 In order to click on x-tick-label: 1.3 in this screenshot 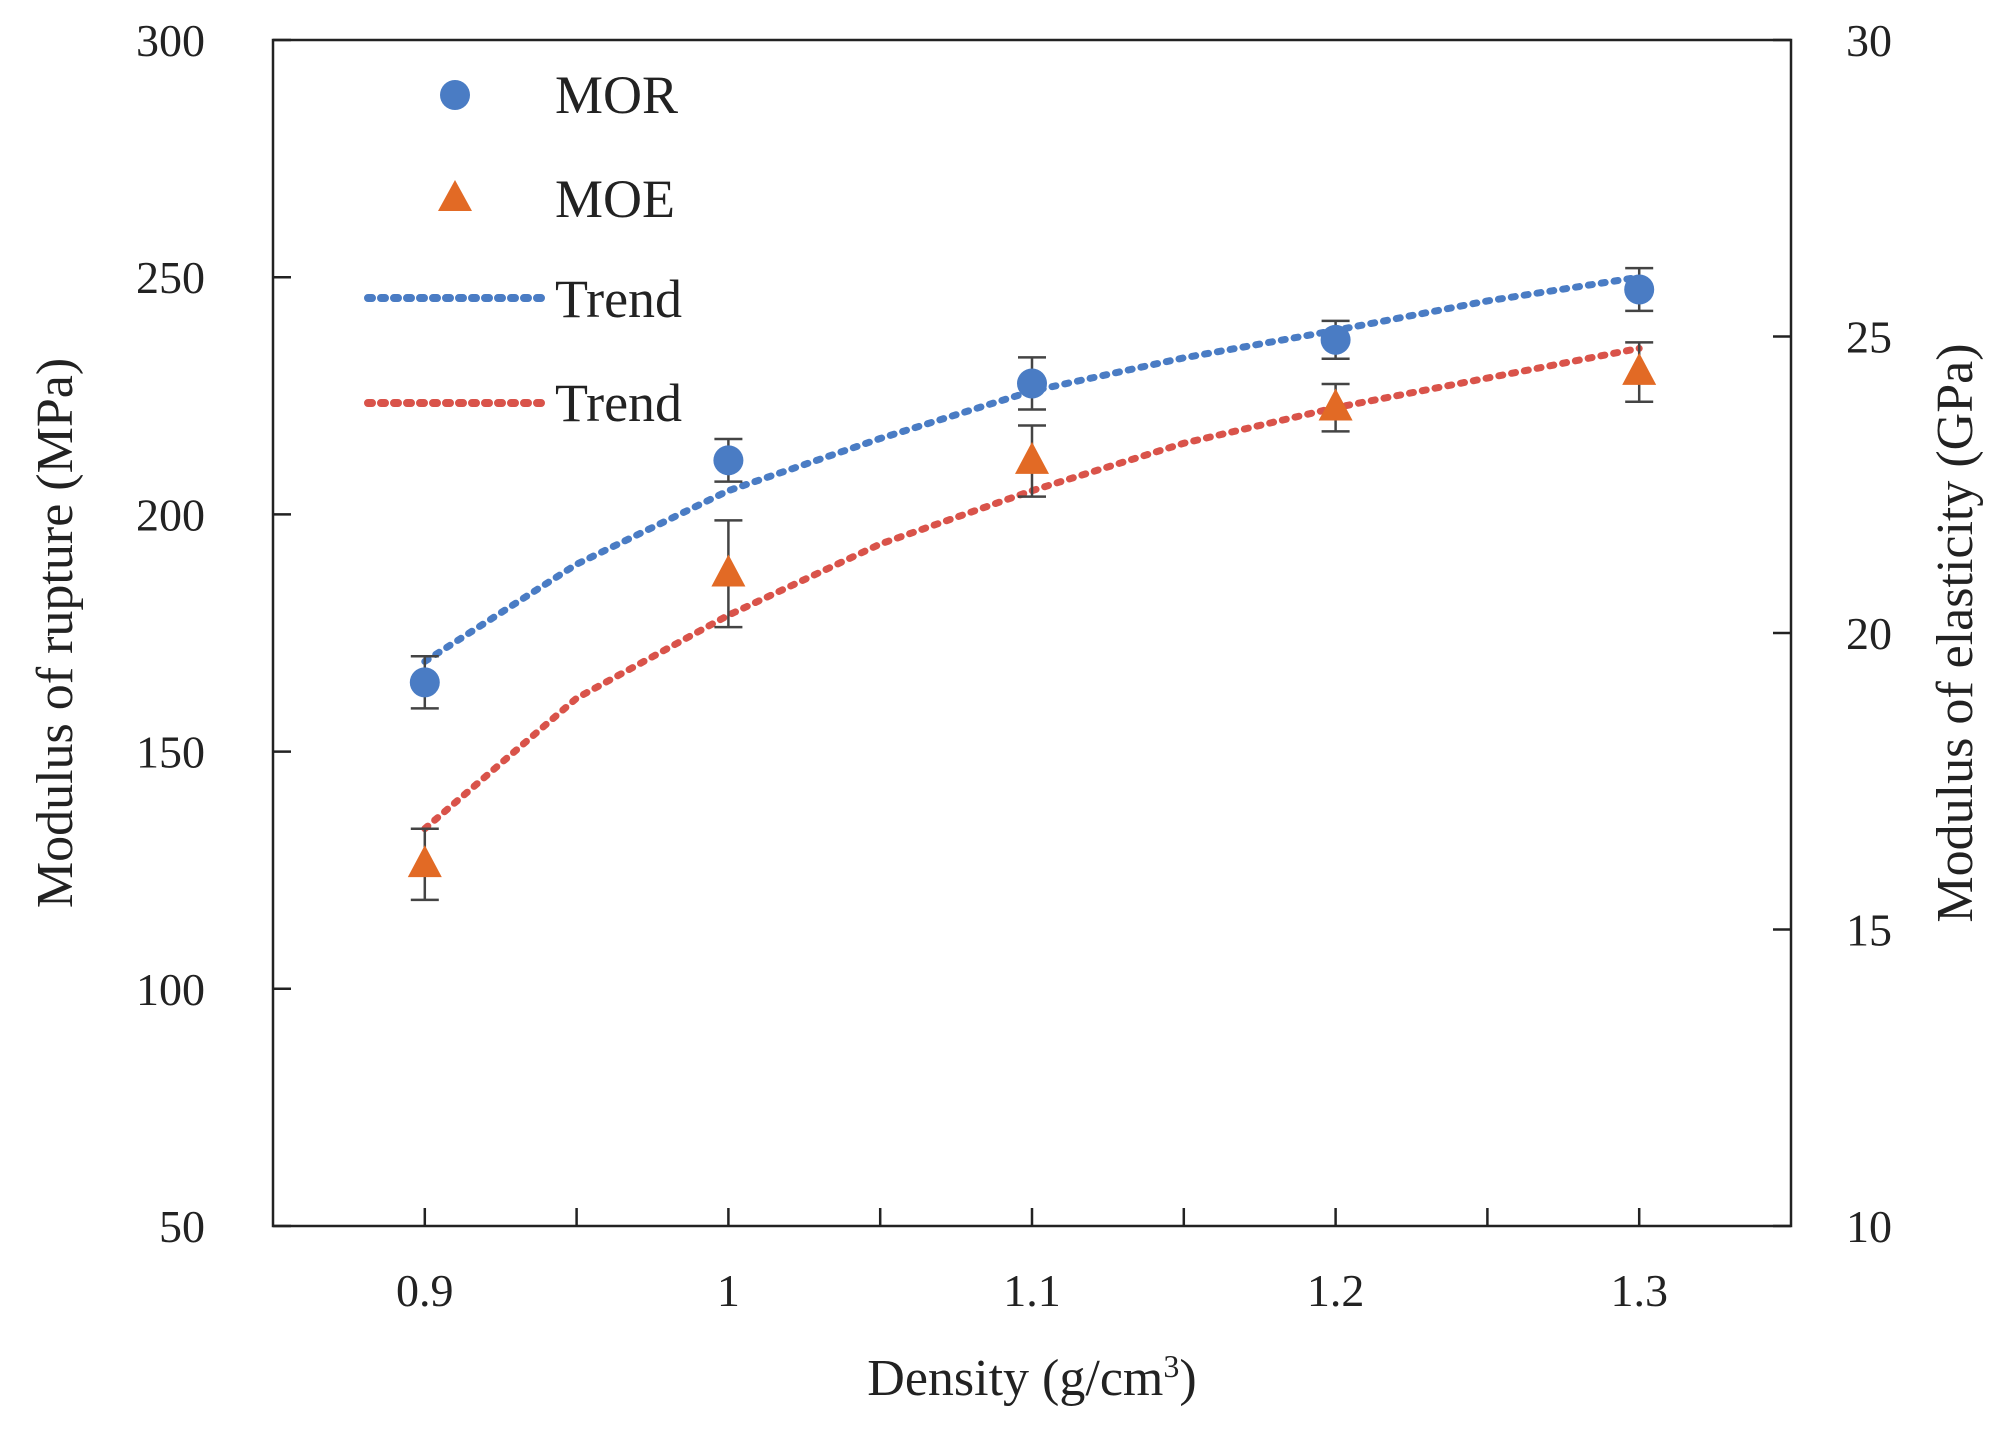, I will do `click(1639, 1290)`.